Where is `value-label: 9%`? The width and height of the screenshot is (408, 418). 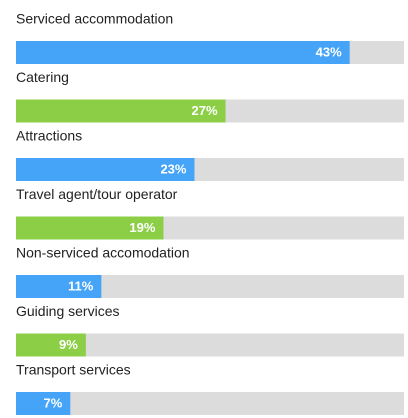 value-label: 9% is located at coordinates (68, 344).